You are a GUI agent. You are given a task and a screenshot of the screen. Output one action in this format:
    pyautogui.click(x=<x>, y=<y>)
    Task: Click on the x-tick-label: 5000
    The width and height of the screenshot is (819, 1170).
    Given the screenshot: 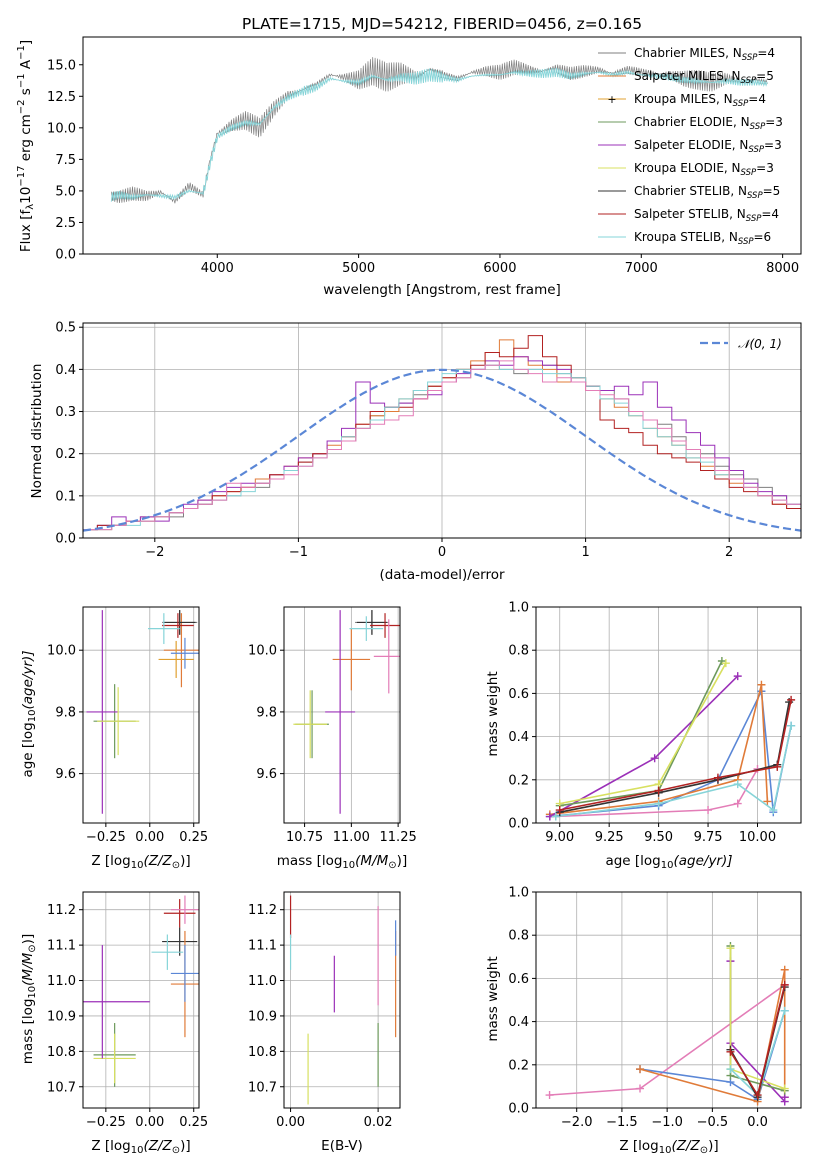 What is the action you would take?
    pyautogui.click(x=358, y=268)
    